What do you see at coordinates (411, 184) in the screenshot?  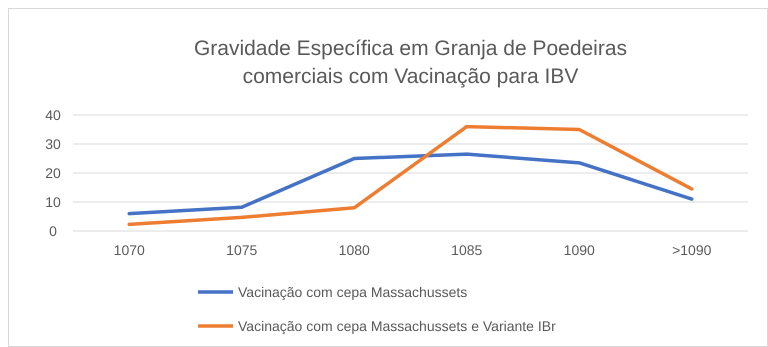 I see `line-series` at bounding box center [411, 184].